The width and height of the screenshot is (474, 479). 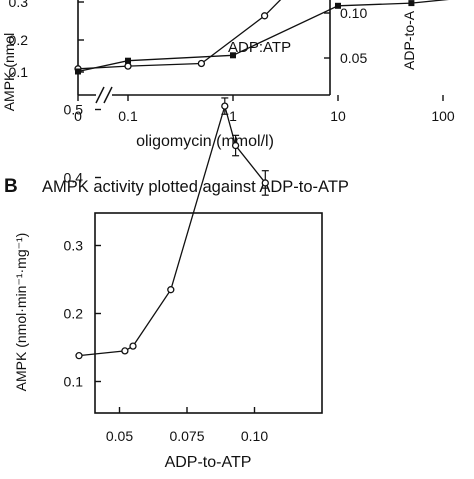 What do you see at coordinates (195, 187) in the screenshot?
I see `panel-b-title: AMPK activity plotted against ADP-to-ATP` at bounding box center [195, 187].